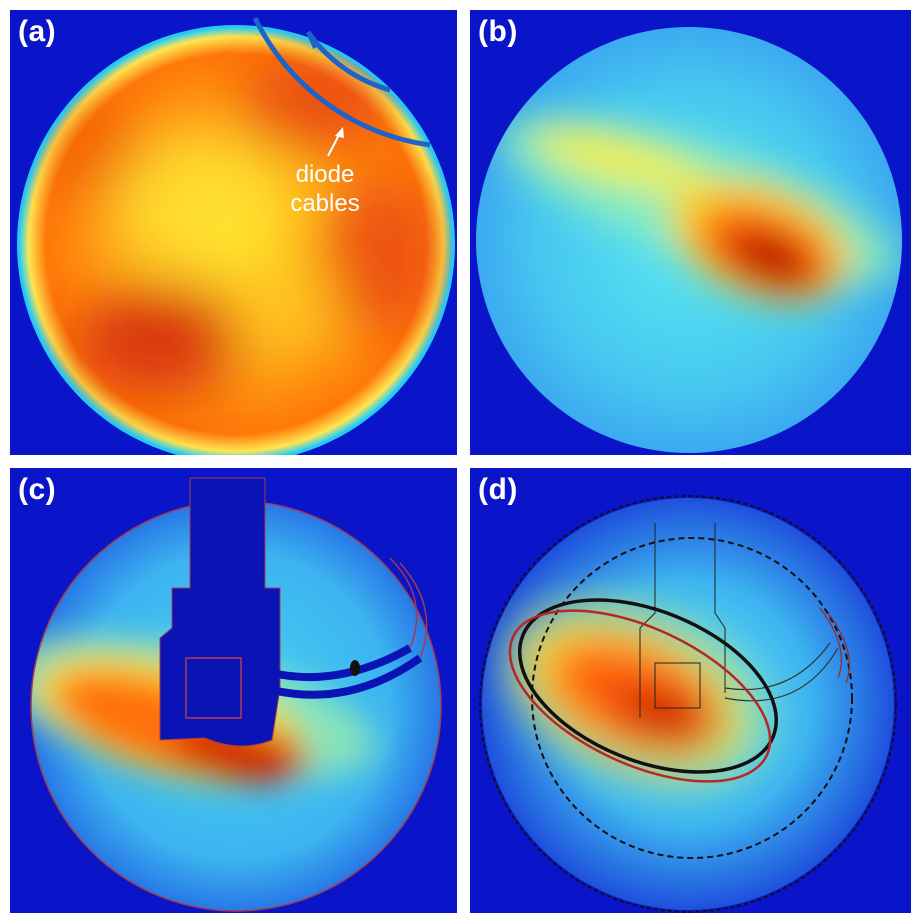 Image resolution: width=917 pixels, height=913 pixels. What do you see at coordinates (498, 489) in the screenshot?
I see `panel-d-label: (d)` at bounding box center [498, 489].